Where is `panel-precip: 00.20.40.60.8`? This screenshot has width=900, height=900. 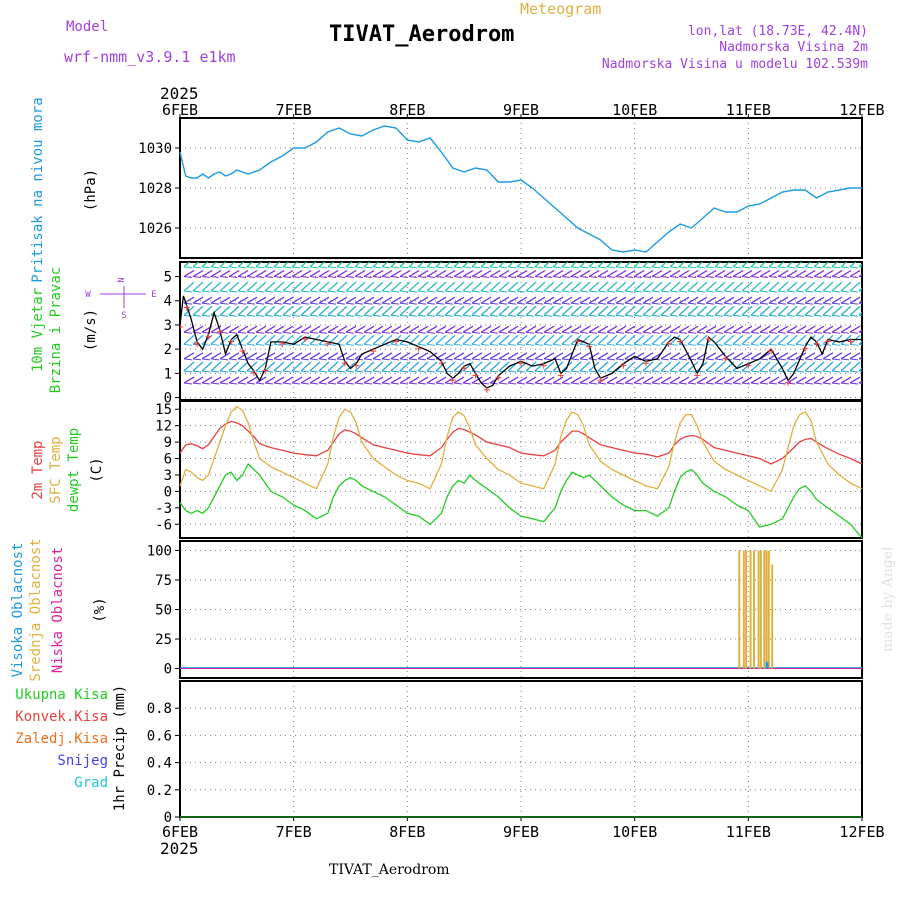
panel-precip: 00.20.40.60.8 is located at coordinates (505, 753).